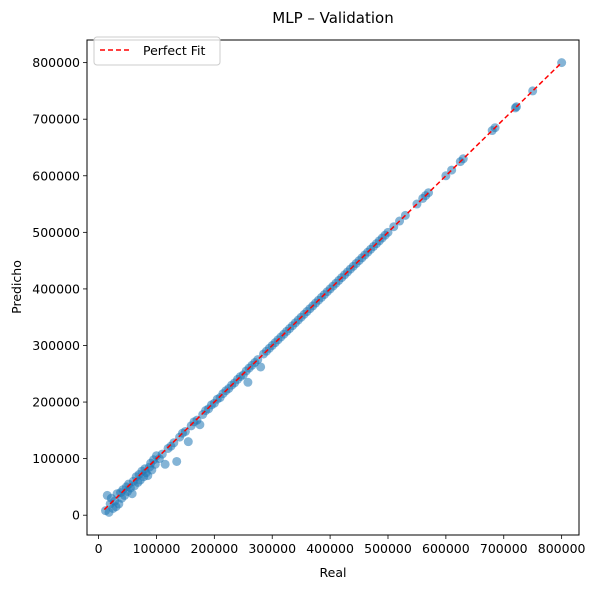  I want to click on y-tick-label: 600000, so click(56, 175).